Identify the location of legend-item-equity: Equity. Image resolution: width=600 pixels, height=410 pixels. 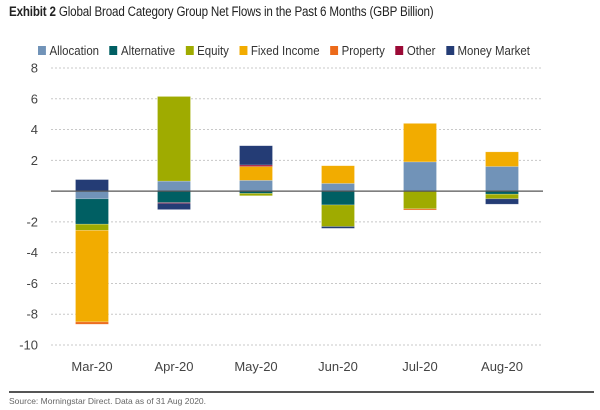
(207, 50).